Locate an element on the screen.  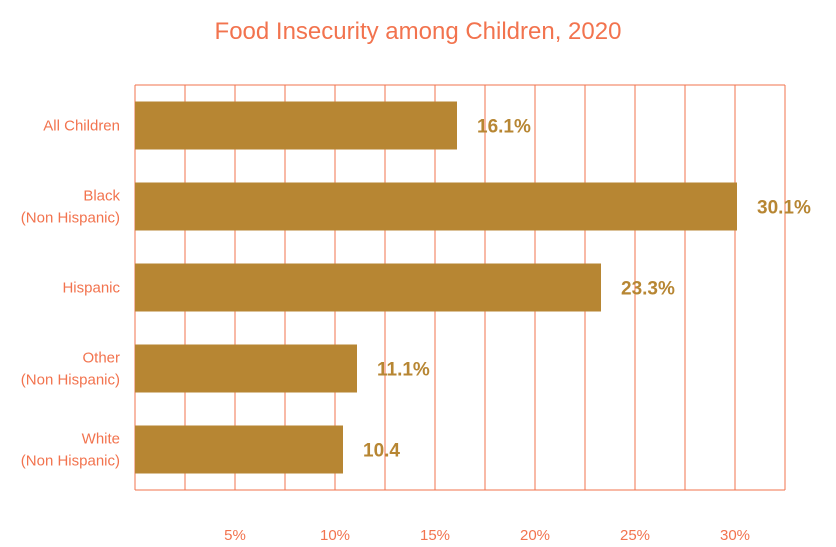
data-label: 11.1% is located at coordinates (403, 370).